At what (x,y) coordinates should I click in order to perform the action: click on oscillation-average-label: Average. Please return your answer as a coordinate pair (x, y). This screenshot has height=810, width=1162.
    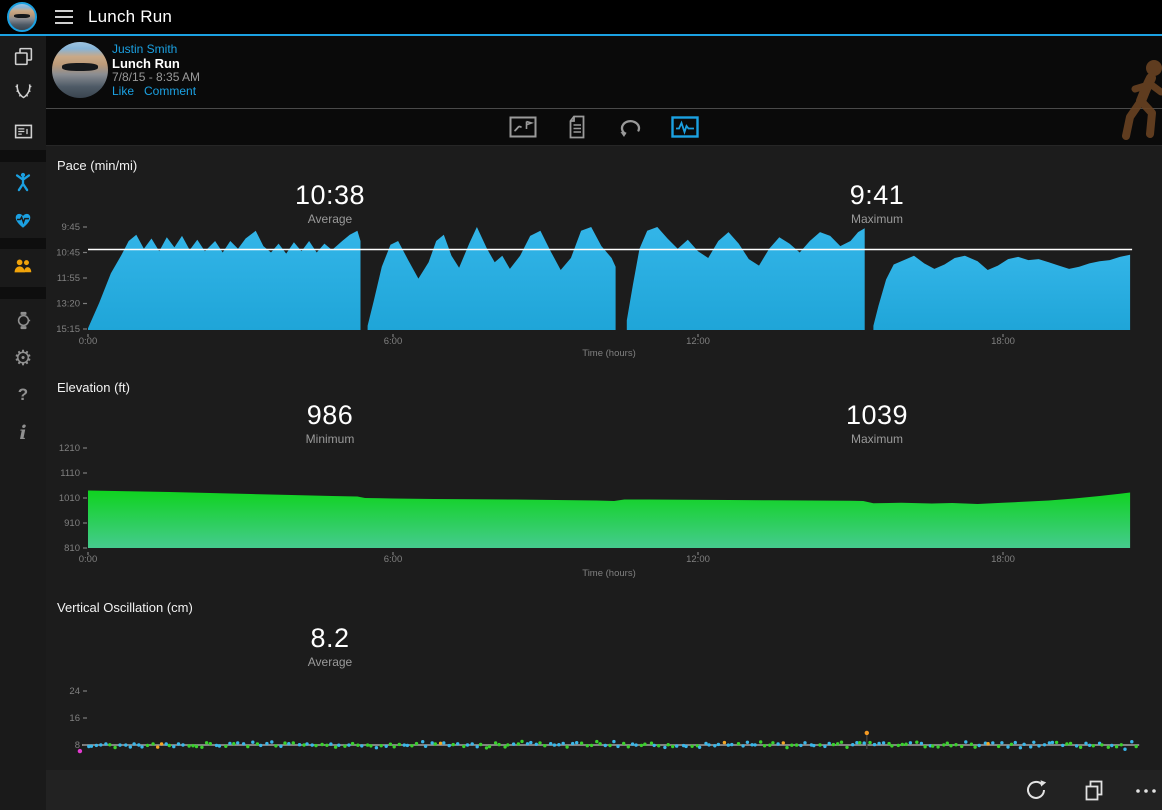
    Looking at the image, I should click on (330, 662).